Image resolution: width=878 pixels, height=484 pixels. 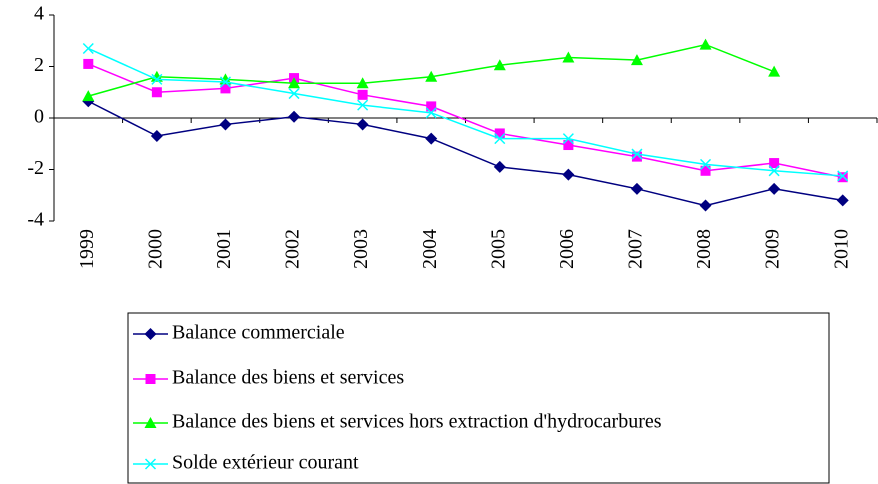 What do you see at coordinates (293, 249) in the screenshot?
I see `x-tick-label: 2002` at bounding box center [293, 249].